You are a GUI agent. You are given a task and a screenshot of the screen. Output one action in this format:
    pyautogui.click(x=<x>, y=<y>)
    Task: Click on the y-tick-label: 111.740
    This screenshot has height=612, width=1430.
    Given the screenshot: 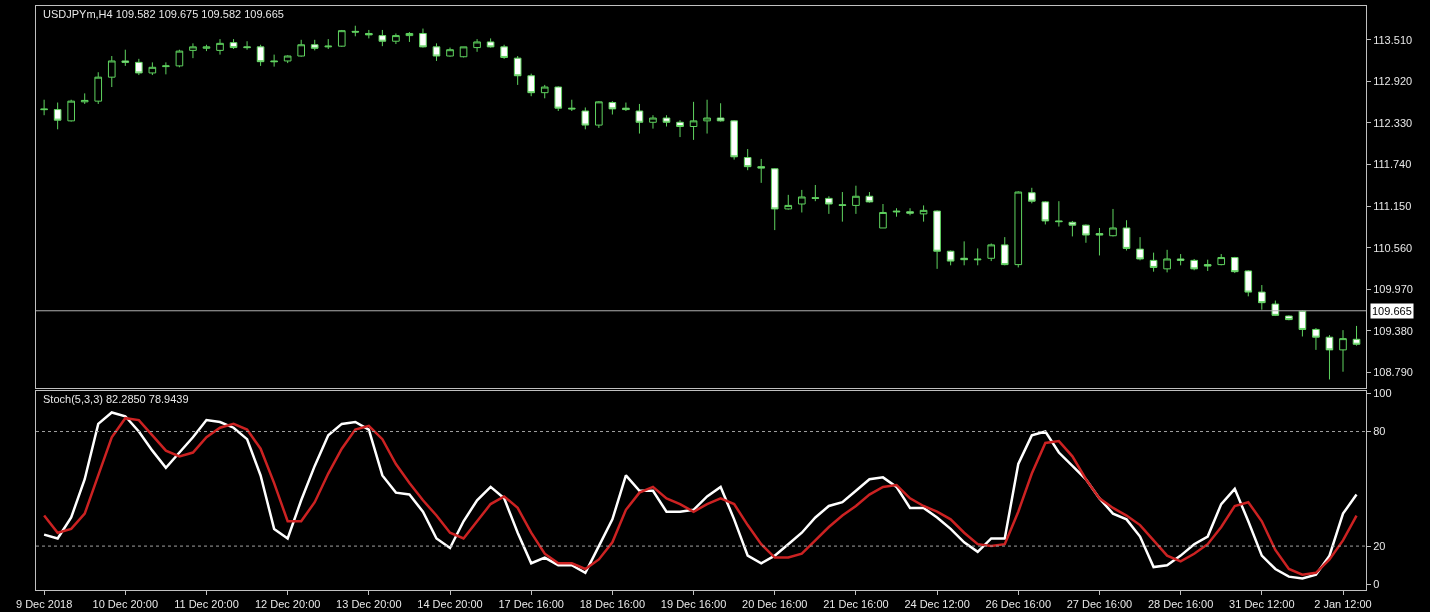 What is the action you would take?
    pyautogui.click(x=1392, y=164)
    